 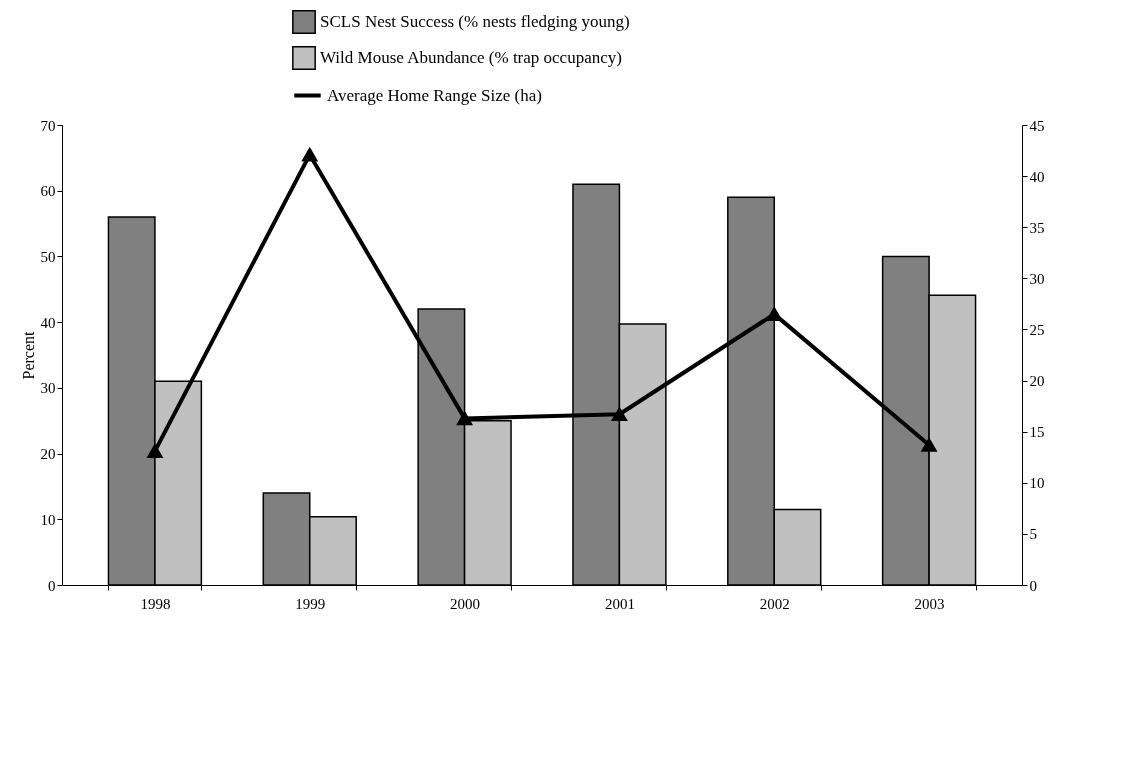 What do you see at coordinates (1037, 278) in the screenshot?
I see `y2-tick-label: 30` at bounding box center [1037, 278].